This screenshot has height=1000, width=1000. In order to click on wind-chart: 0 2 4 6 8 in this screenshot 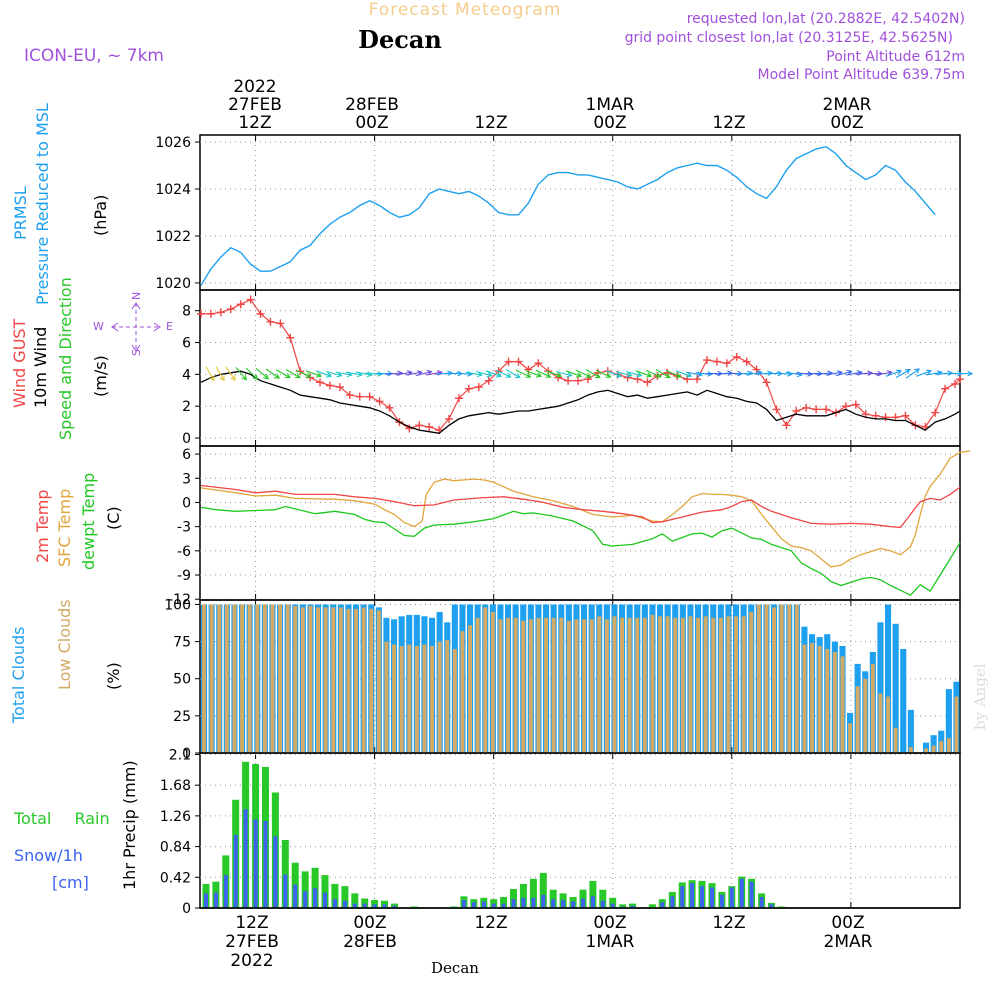, I will do `click(578, 368)`.